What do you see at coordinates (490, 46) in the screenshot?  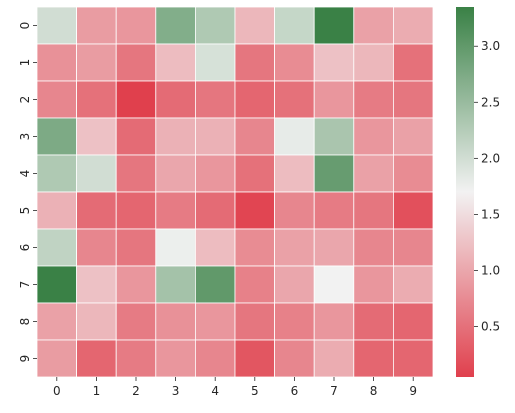 I see `colorbar-tick-label: 3.0` at bounding box center [490, 46].